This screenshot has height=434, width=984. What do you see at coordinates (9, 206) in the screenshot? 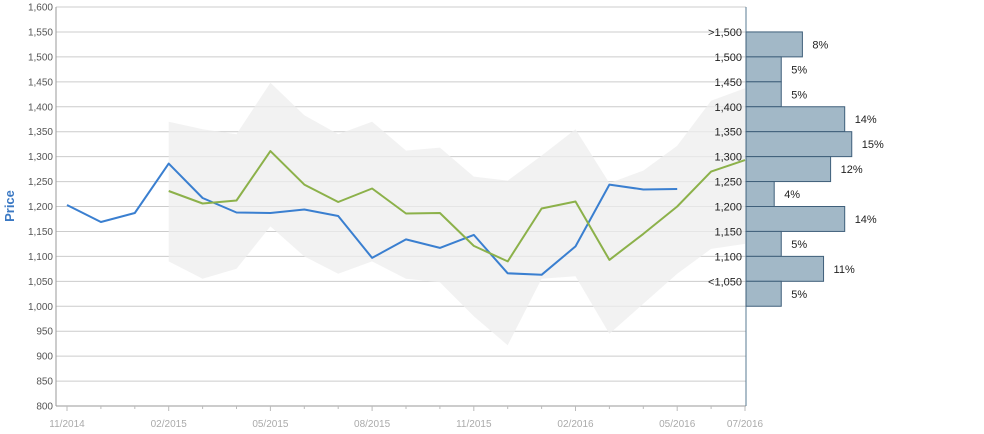
I see `y-axis-title: Price` at bounding box center [9, 206].